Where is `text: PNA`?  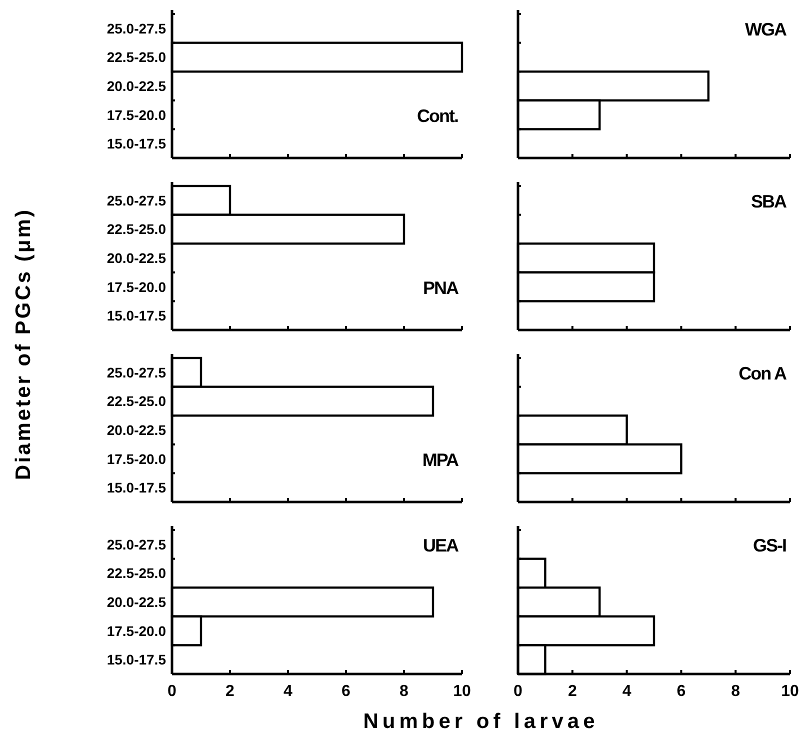 text: PNA is located at coordinates (440, 288).